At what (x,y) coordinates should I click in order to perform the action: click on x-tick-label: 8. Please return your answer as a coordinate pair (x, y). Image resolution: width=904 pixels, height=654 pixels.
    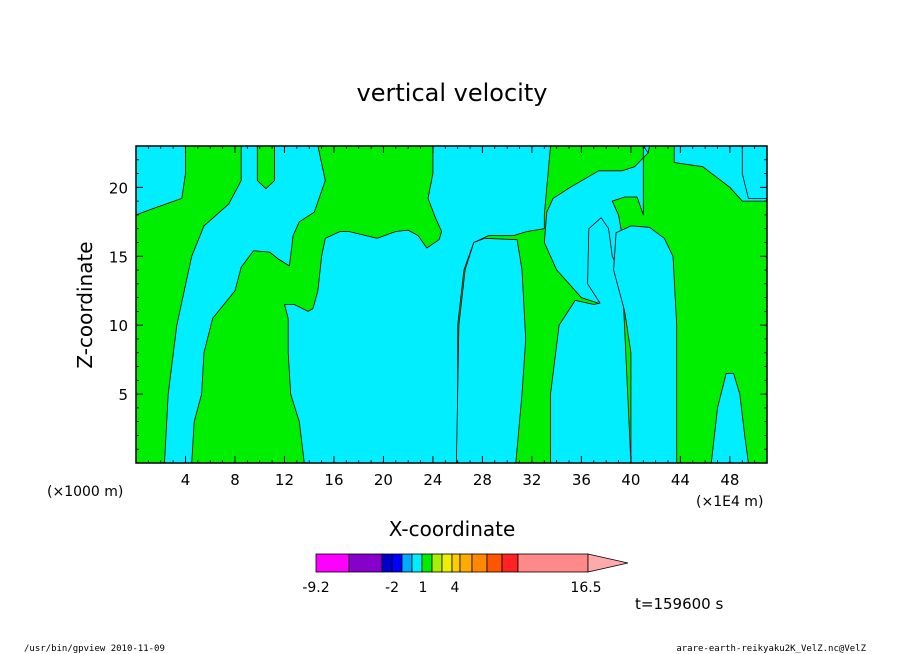
    Looking at the image, I should click on (235, 480).